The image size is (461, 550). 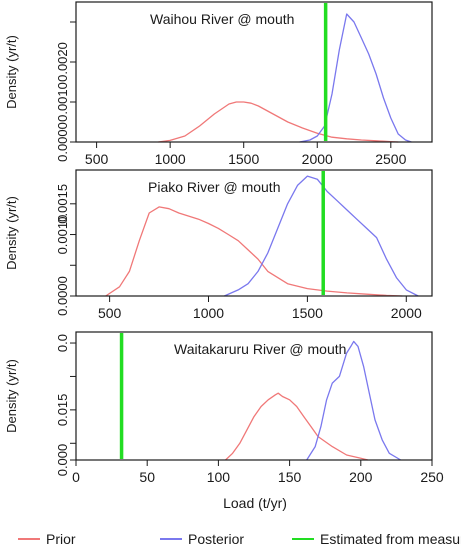 I want to click on legend-label: Posterior, so click(x=216, y=539).